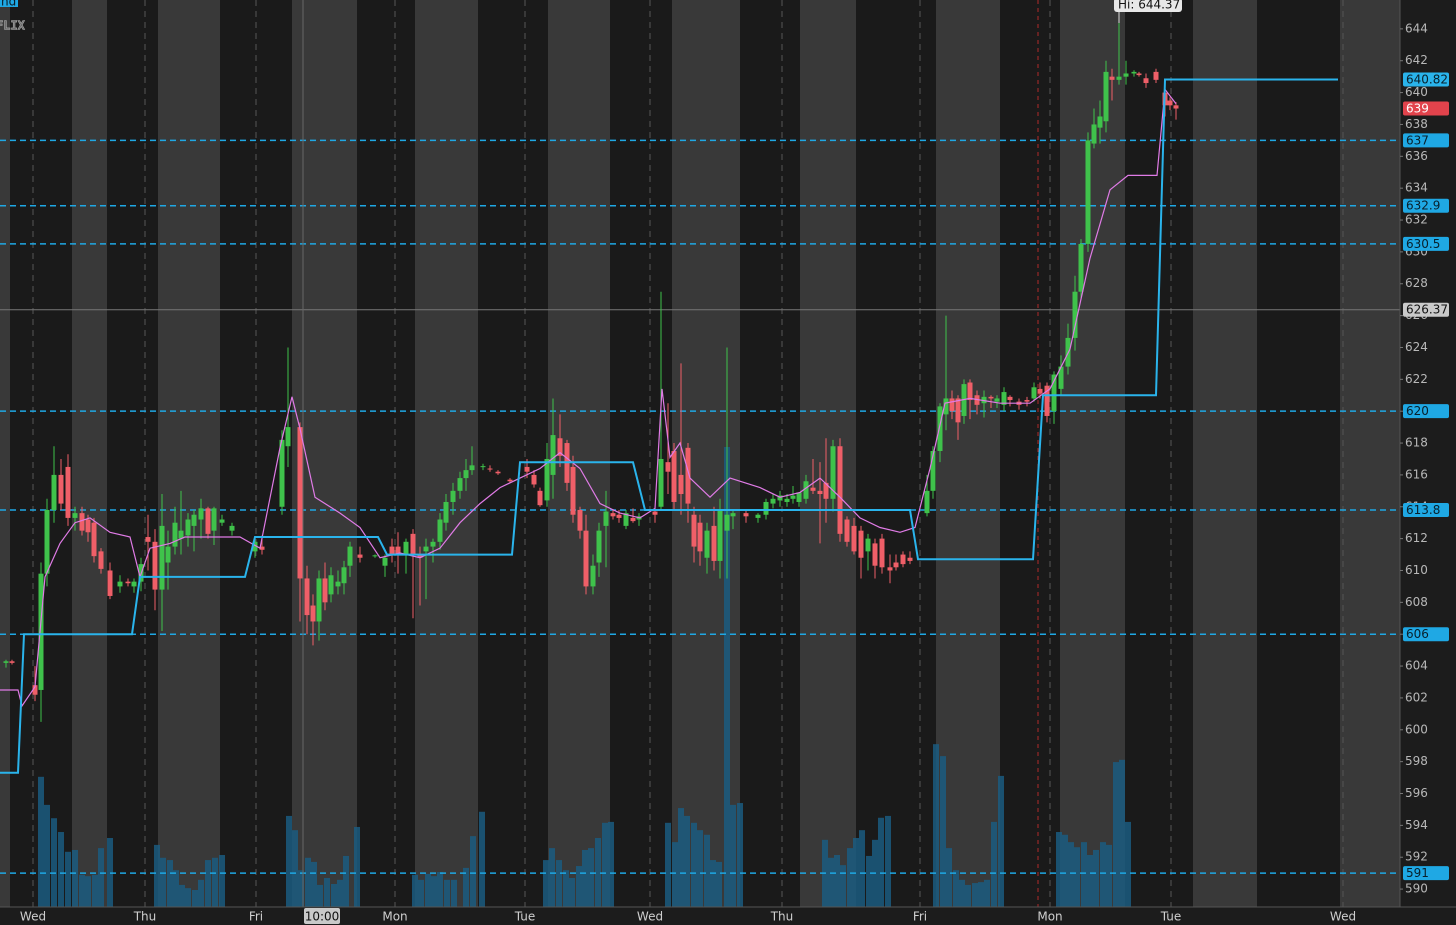 This screenshot has height=925, width=1456. What do you see at coordinates (1416, 283) in the screenshot?
I see `y-tick-label: 628` at bounding box center [1416, 283].